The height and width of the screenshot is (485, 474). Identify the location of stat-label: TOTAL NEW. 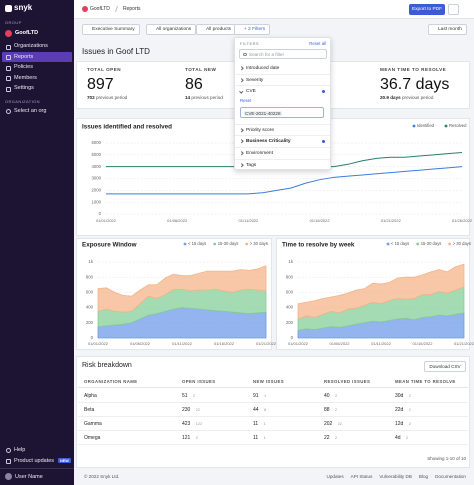
(201, 69).